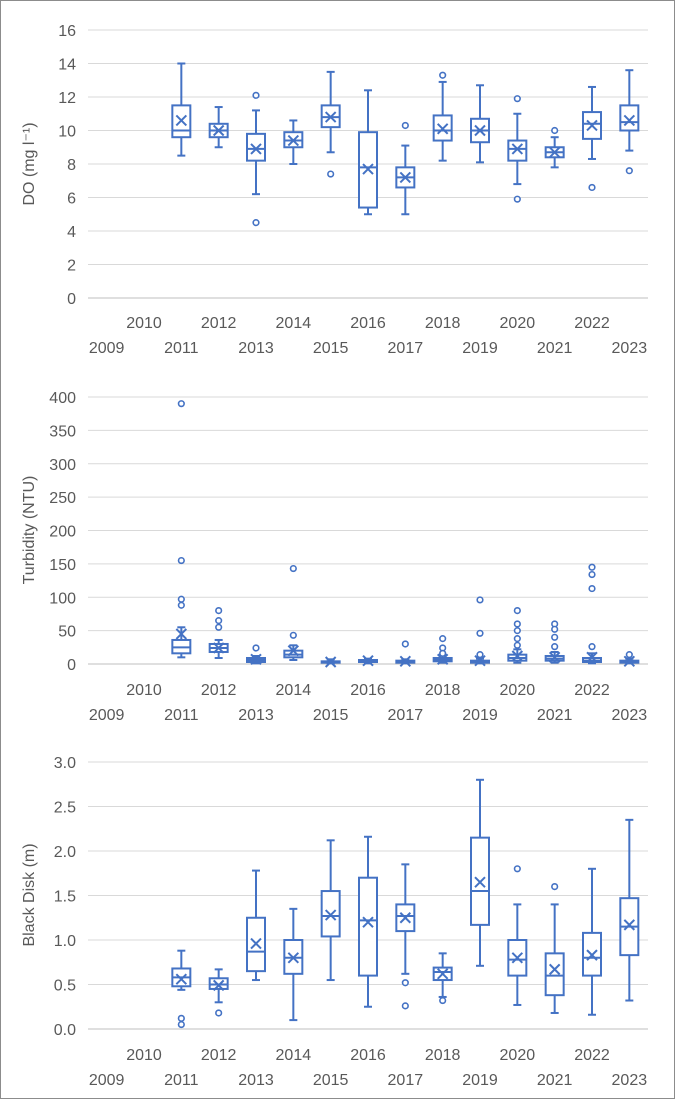 The height and width of the screenshot is (1099, 675). Describe the element at coordinates (592, 1055) in the screenshot. I see `x-tick-label: 2022` at that location.